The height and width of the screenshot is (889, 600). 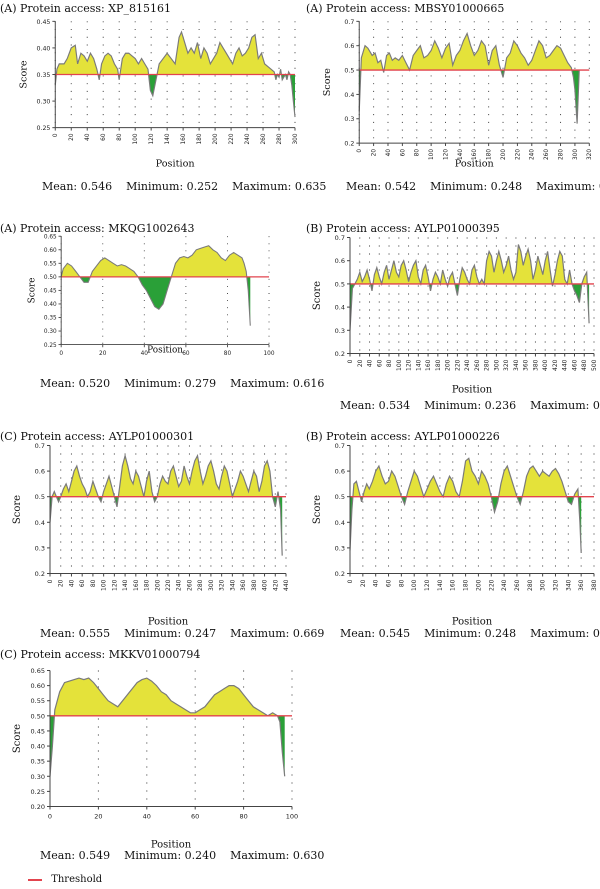 What do you see at coordinates (418, 153) in the screenshot?
I see `x-tick-label: 80` at bounding box center [418, 153].